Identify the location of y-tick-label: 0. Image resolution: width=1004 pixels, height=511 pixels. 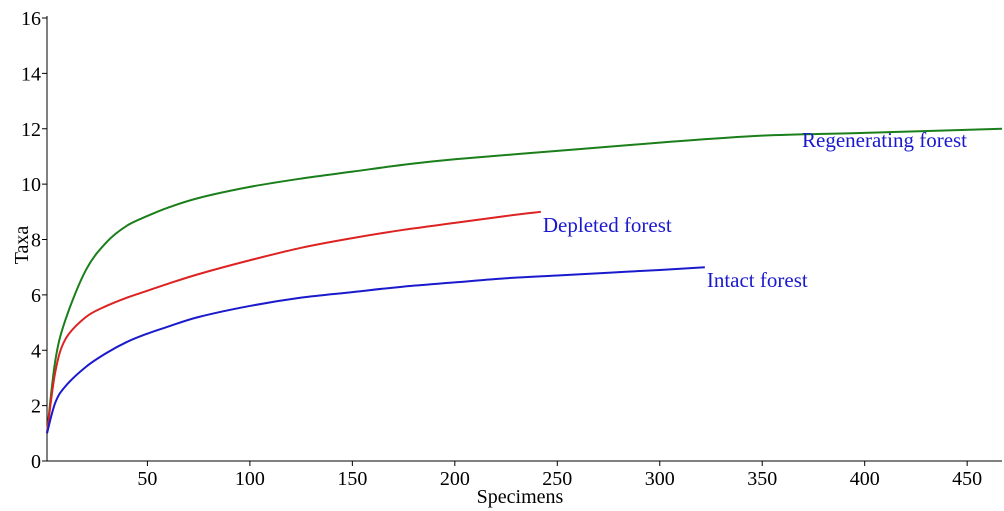
(36, 462).